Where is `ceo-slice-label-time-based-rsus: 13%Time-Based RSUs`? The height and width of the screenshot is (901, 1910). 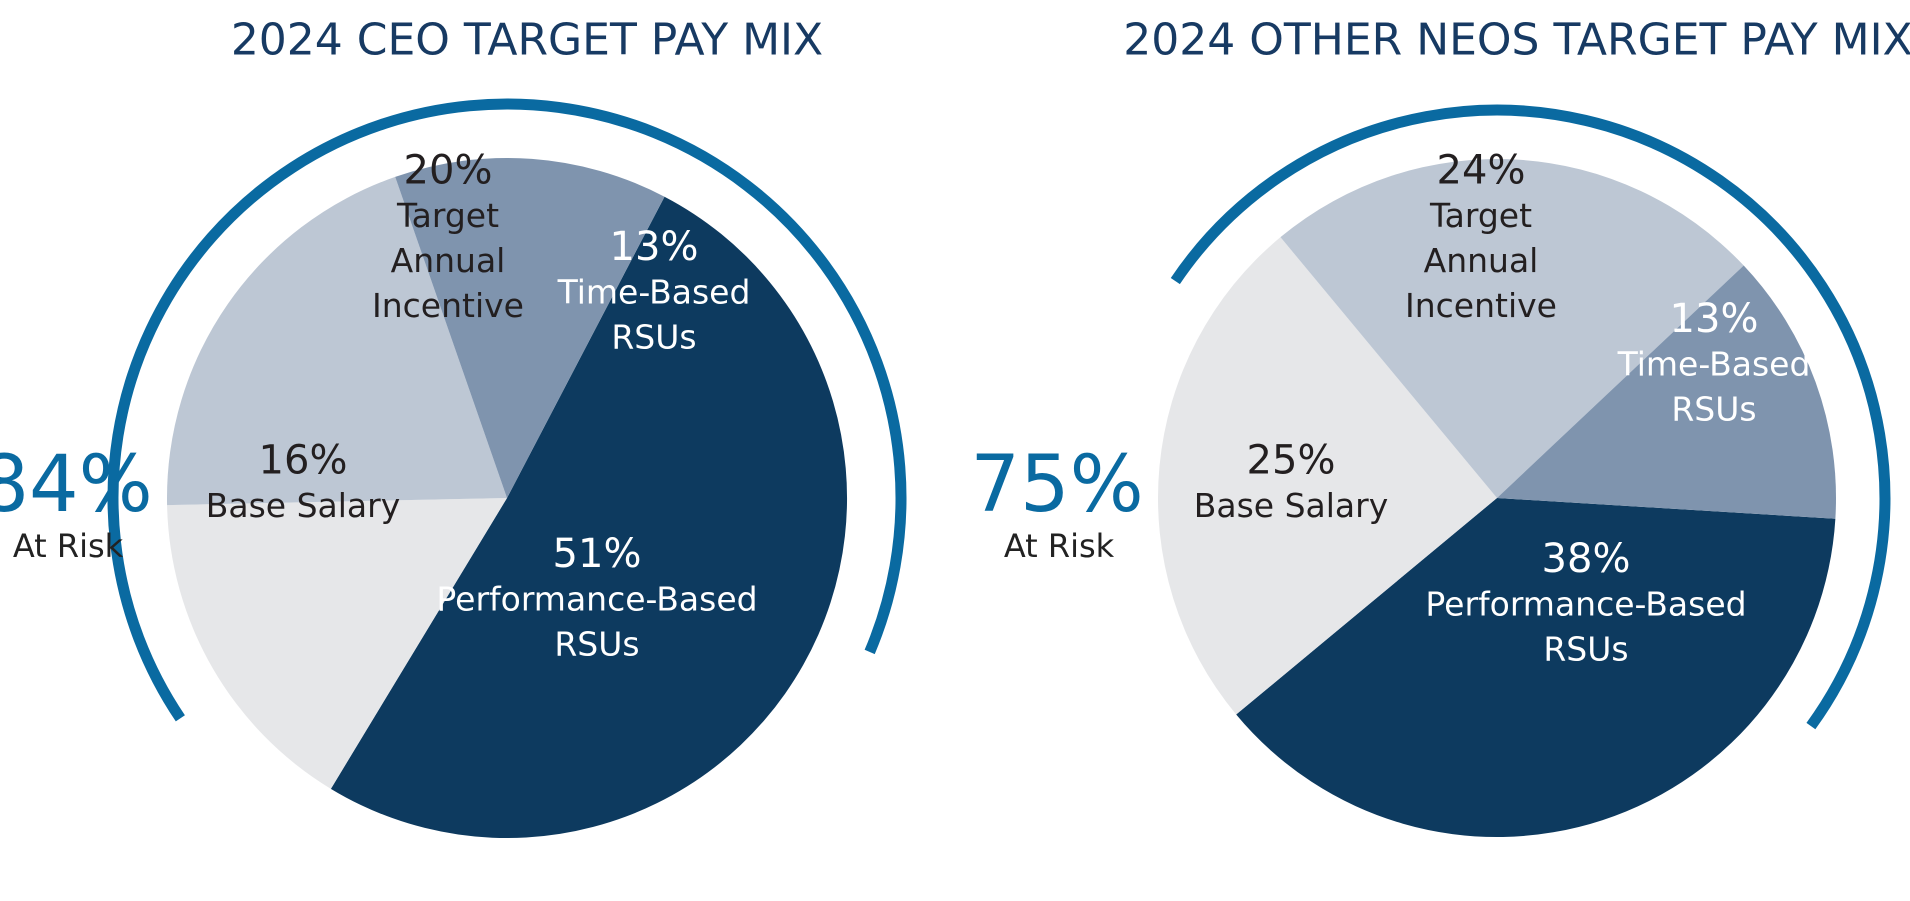
ceo-slice-label-time-based-rsus: 13%Time-Based RSUs is located at coordinates (654, 290).